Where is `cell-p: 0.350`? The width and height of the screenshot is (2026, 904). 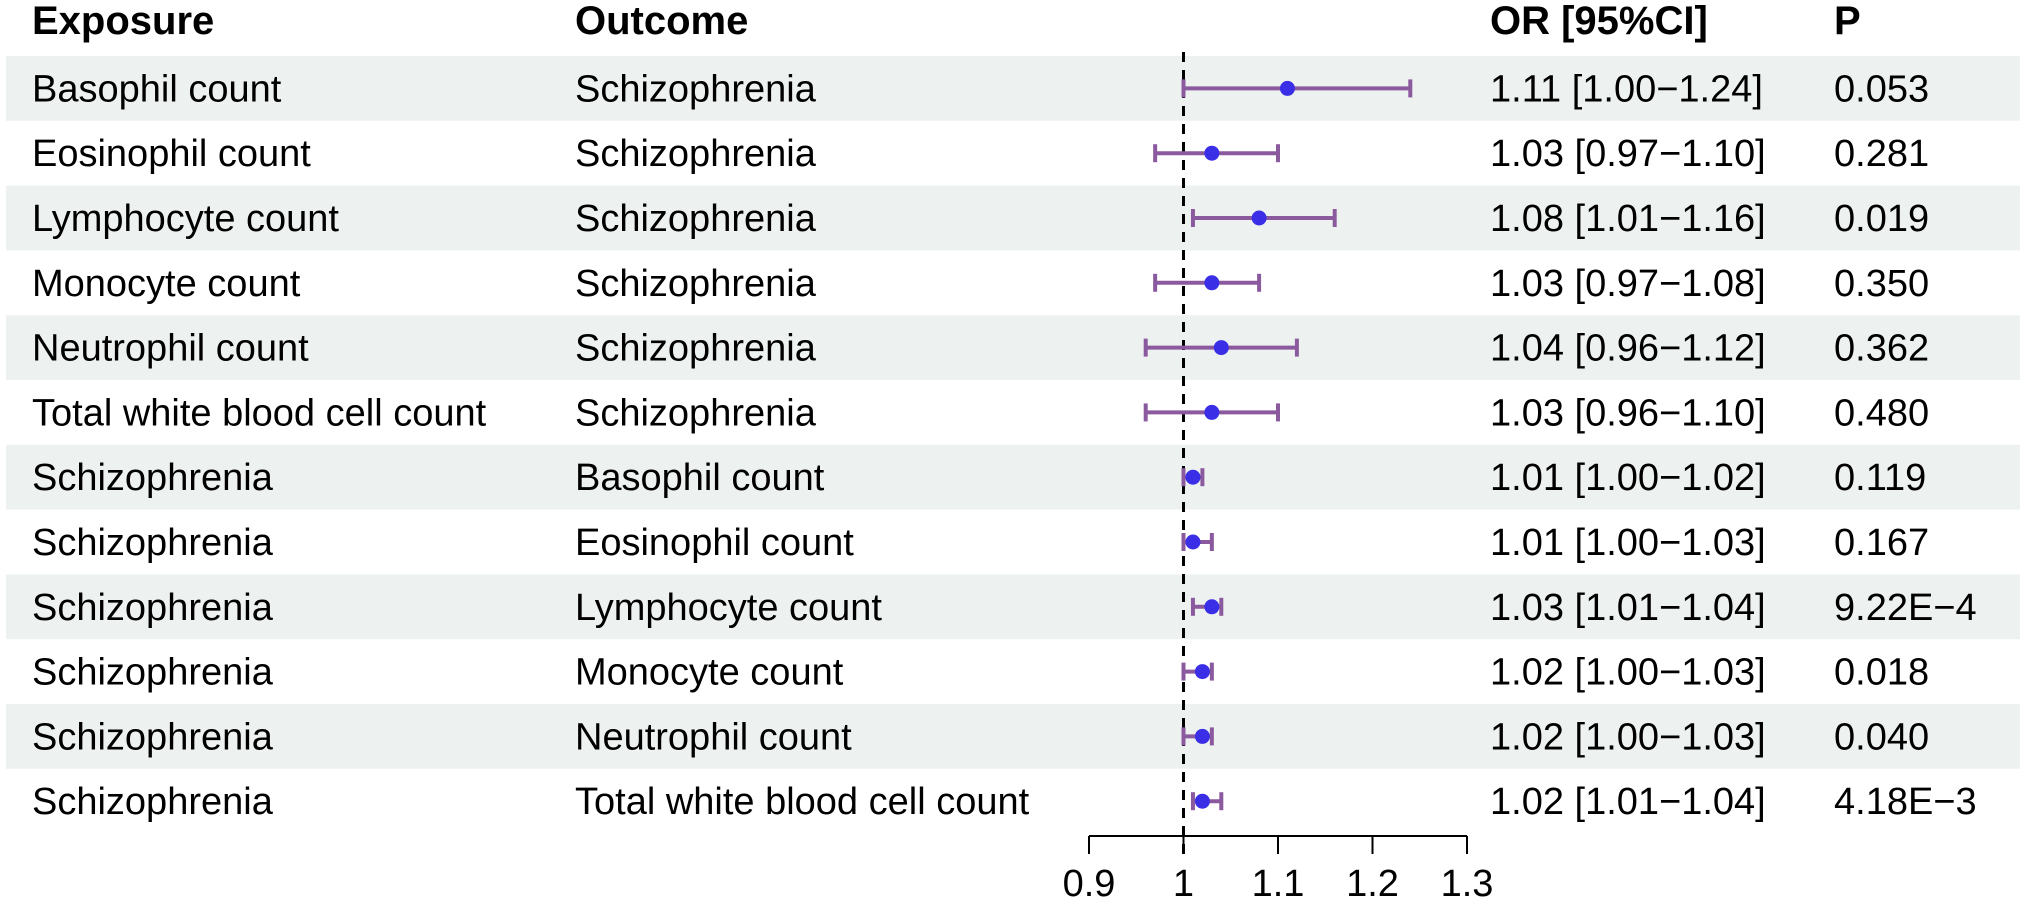
cell-p: 0.350 is located at coordinates (1881, 284).